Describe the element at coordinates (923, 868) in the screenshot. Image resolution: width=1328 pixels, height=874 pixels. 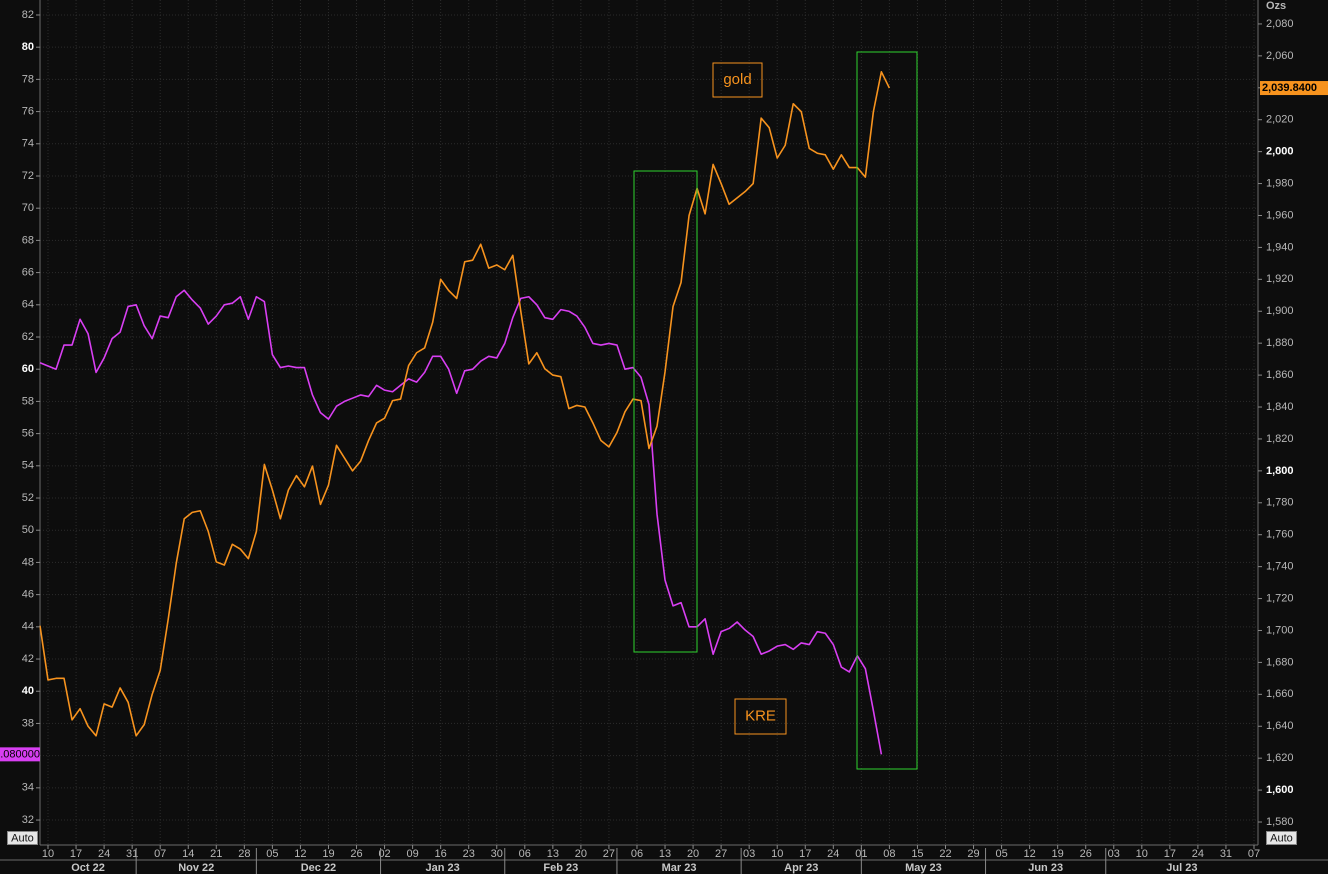
I see `month-label: May 23` at that location.